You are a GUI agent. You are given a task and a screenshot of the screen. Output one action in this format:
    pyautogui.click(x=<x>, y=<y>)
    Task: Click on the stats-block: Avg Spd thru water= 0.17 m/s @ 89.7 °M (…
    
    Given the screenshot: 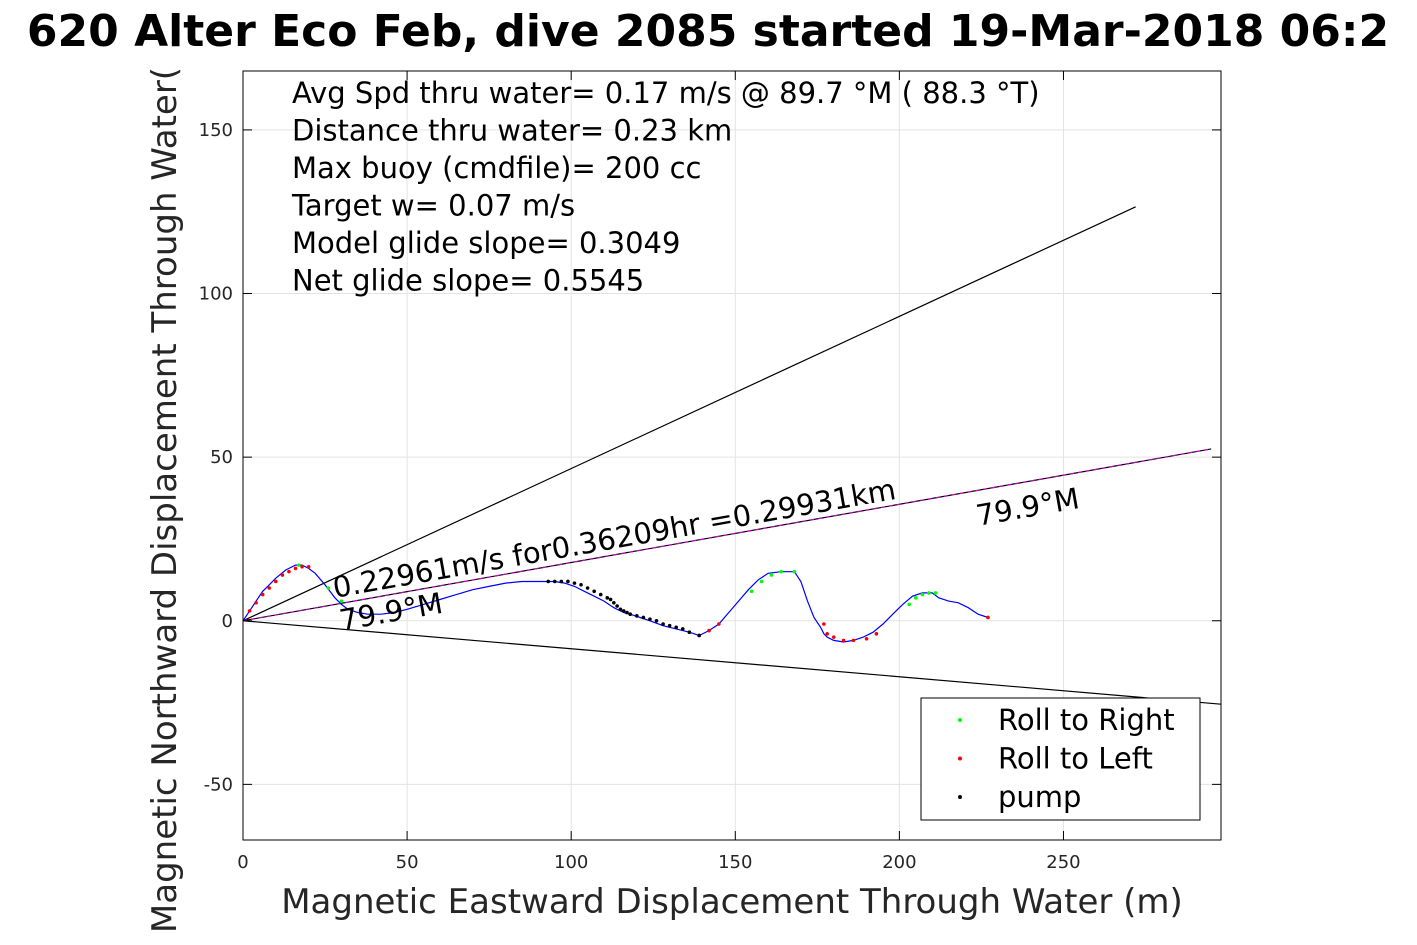 What is the action you would take?
    pyautogui.click(x=665, y=187)
    